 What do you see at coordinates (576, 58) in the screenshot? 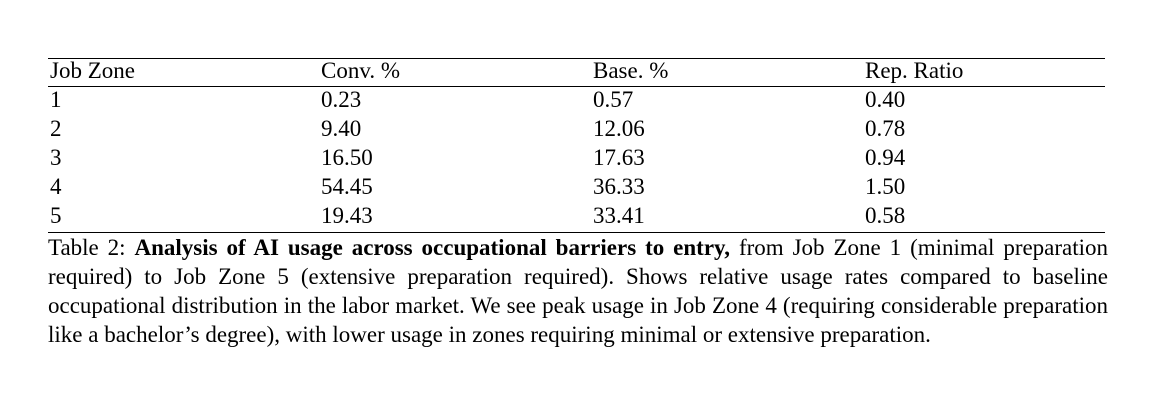
I see `table-top-rule` at bounding box center [576, 58].